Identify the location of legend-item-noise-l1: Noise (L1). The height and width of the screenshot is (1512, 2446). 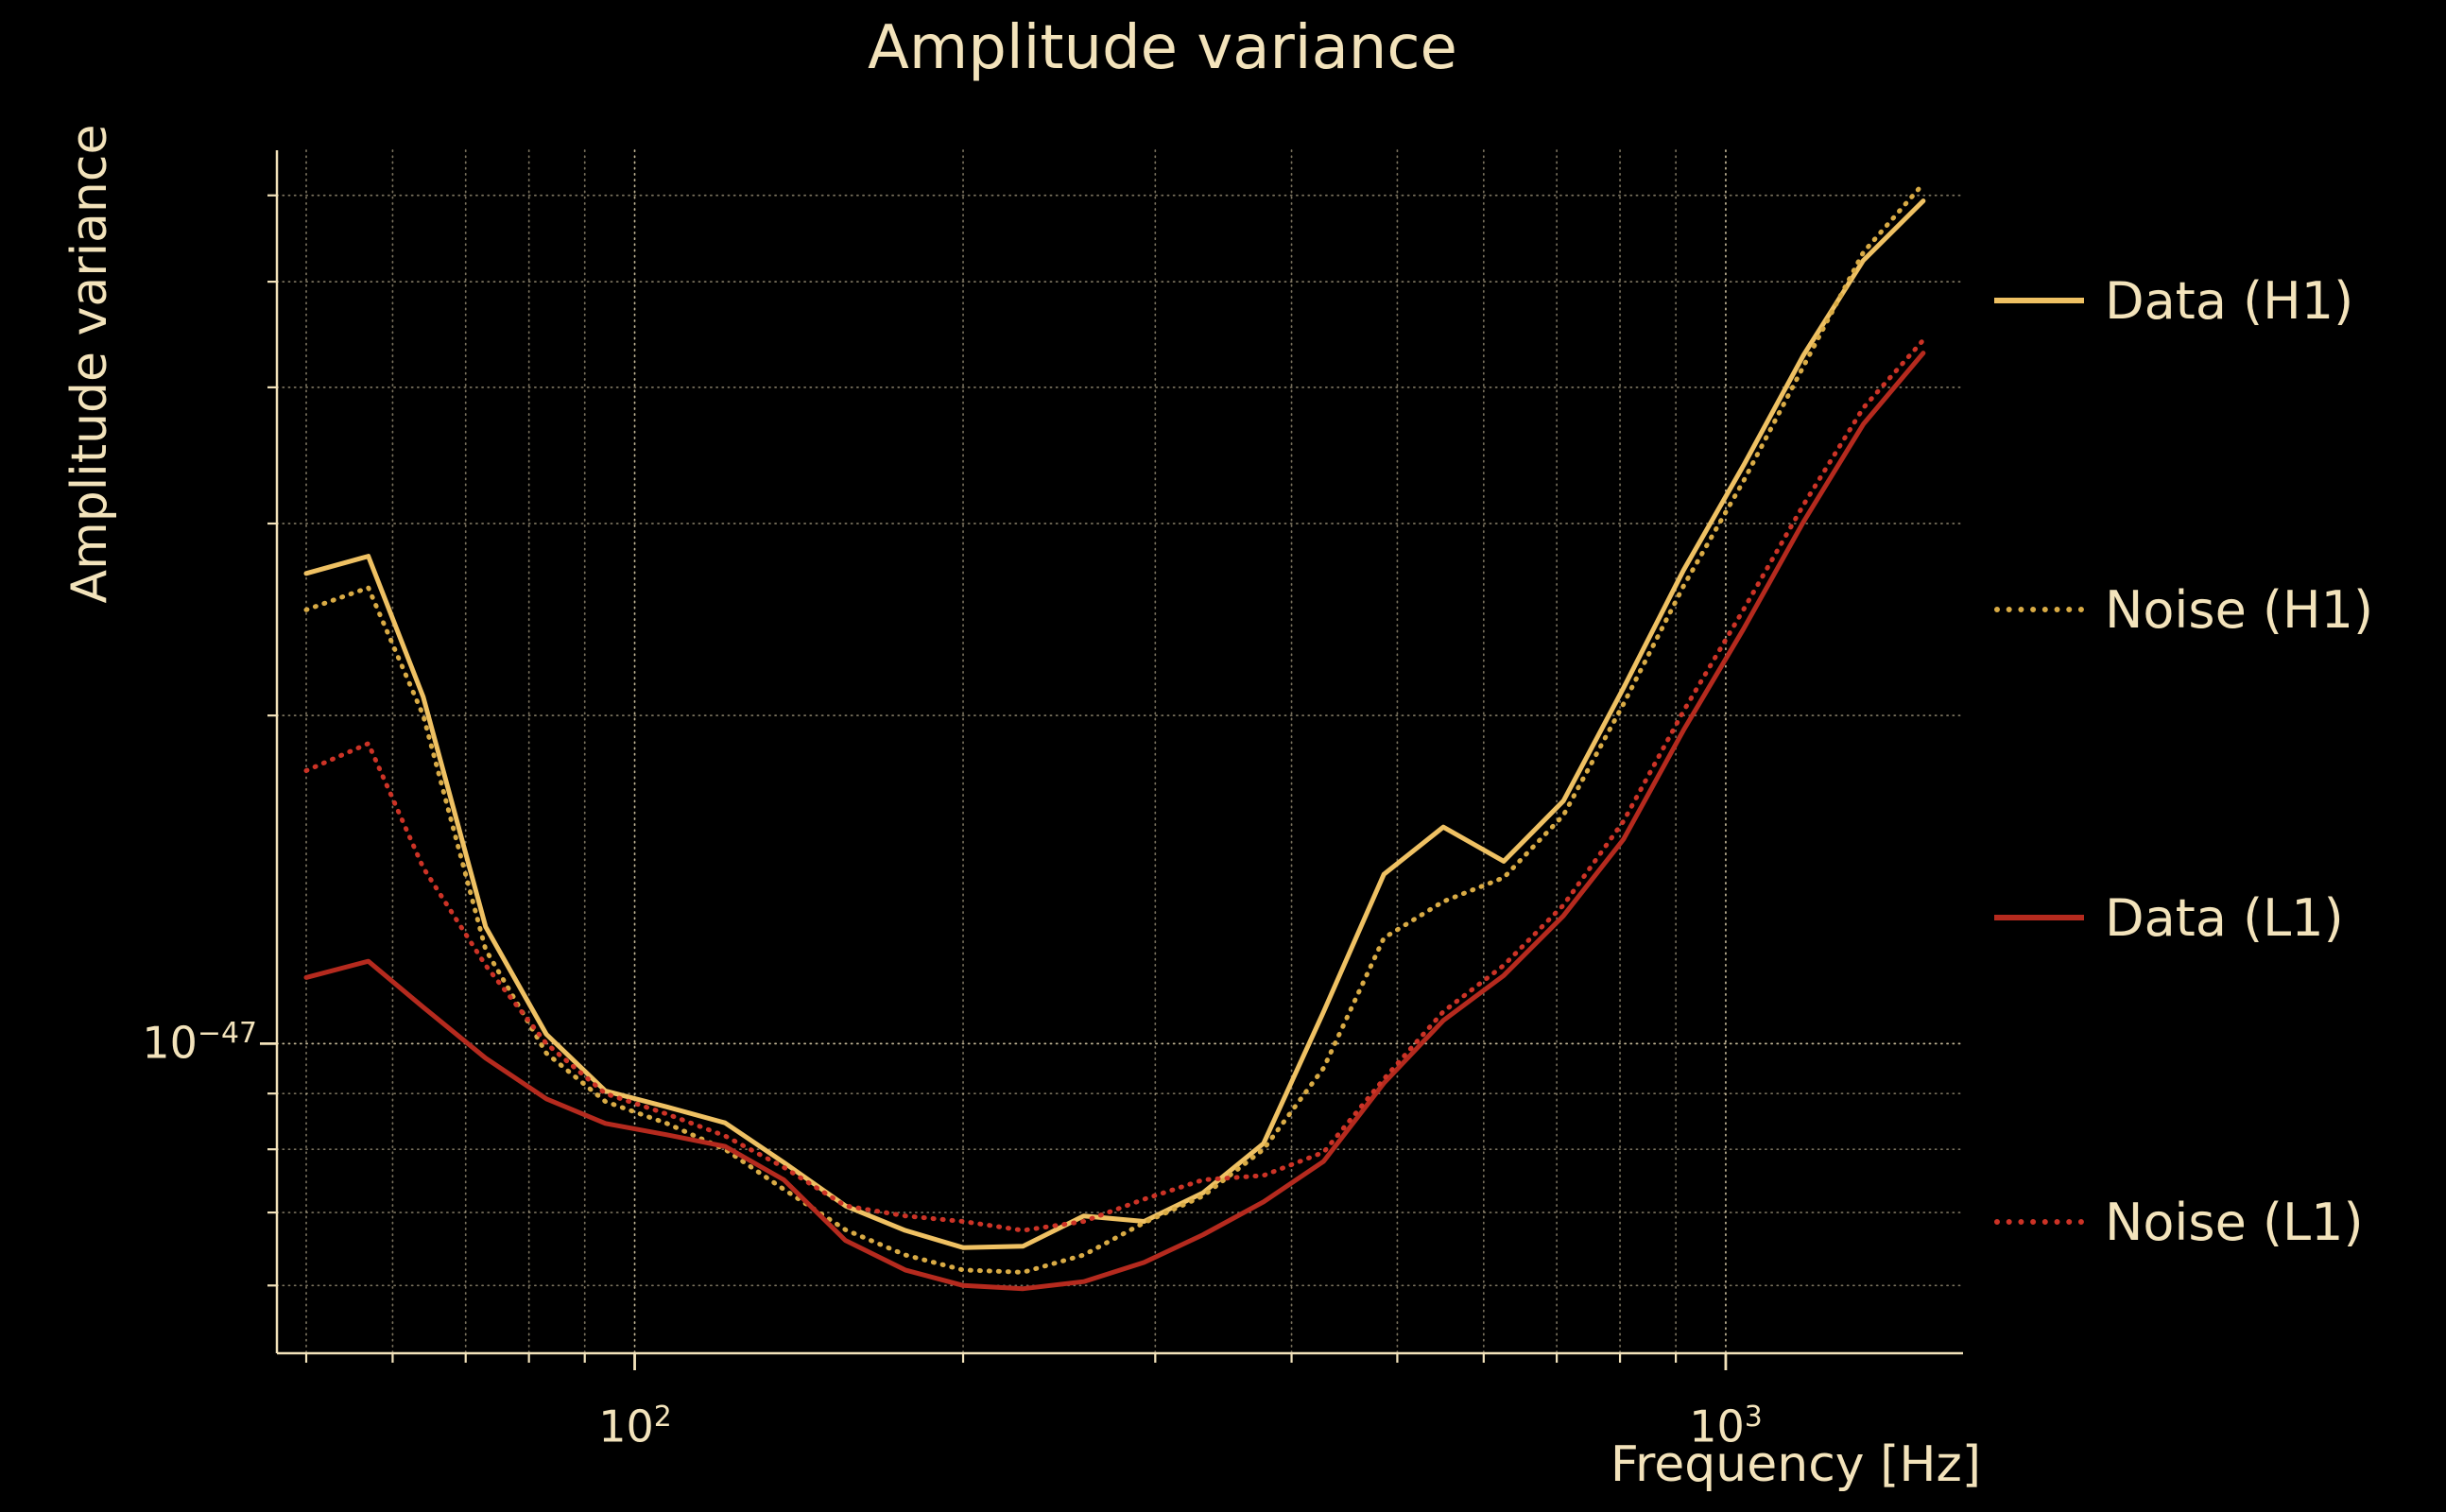
(2179, 1222).